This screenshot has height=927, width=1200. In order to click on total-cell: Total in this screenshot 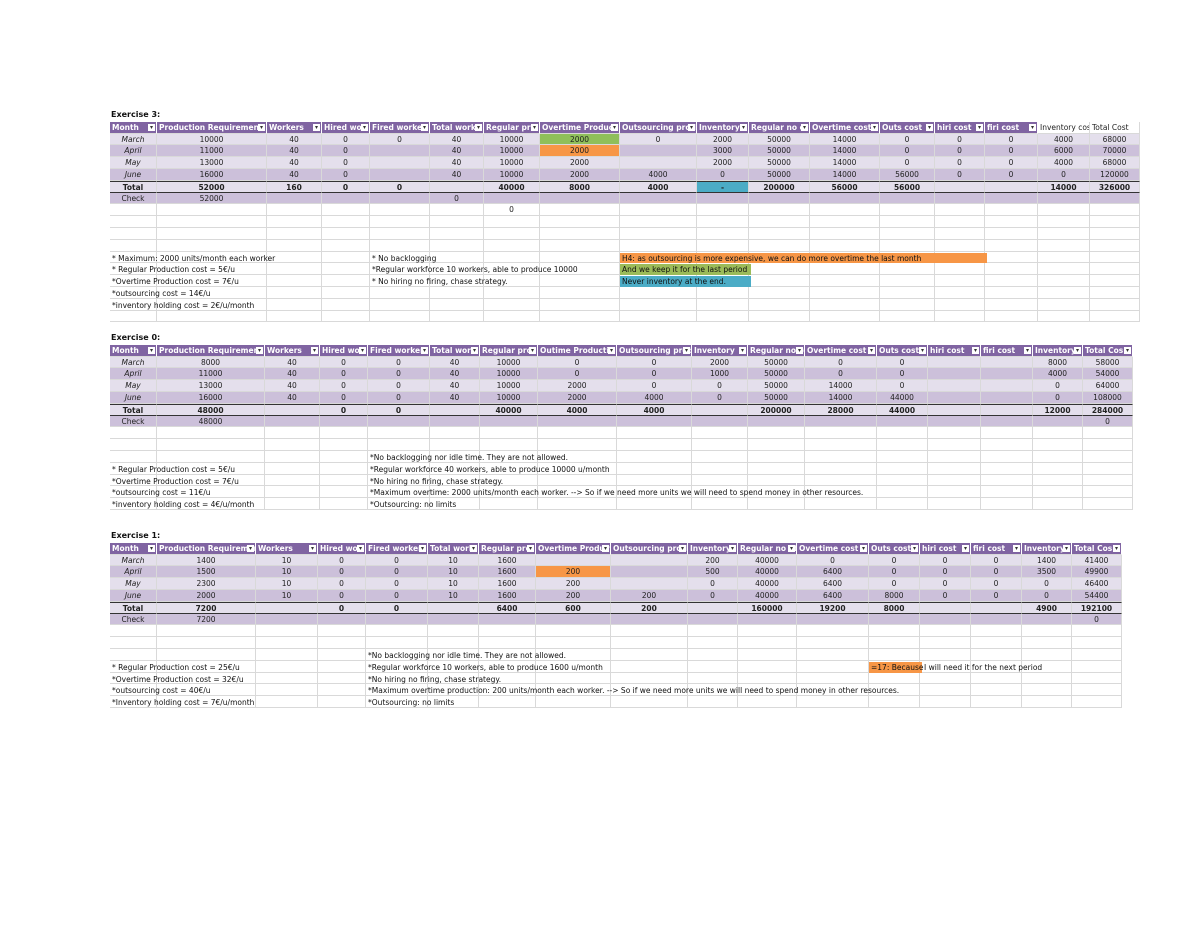, I will do `click(133, 409)`.